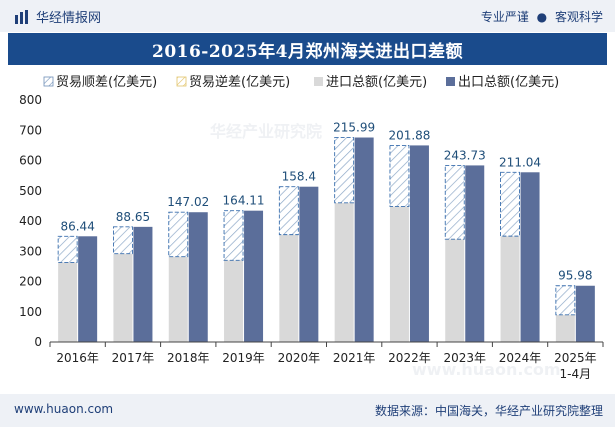 The image size is (615, 427). Describe the element at coordinates (30, 251) in the screenshot. I see `y-tick-label-3: 300` at that location.